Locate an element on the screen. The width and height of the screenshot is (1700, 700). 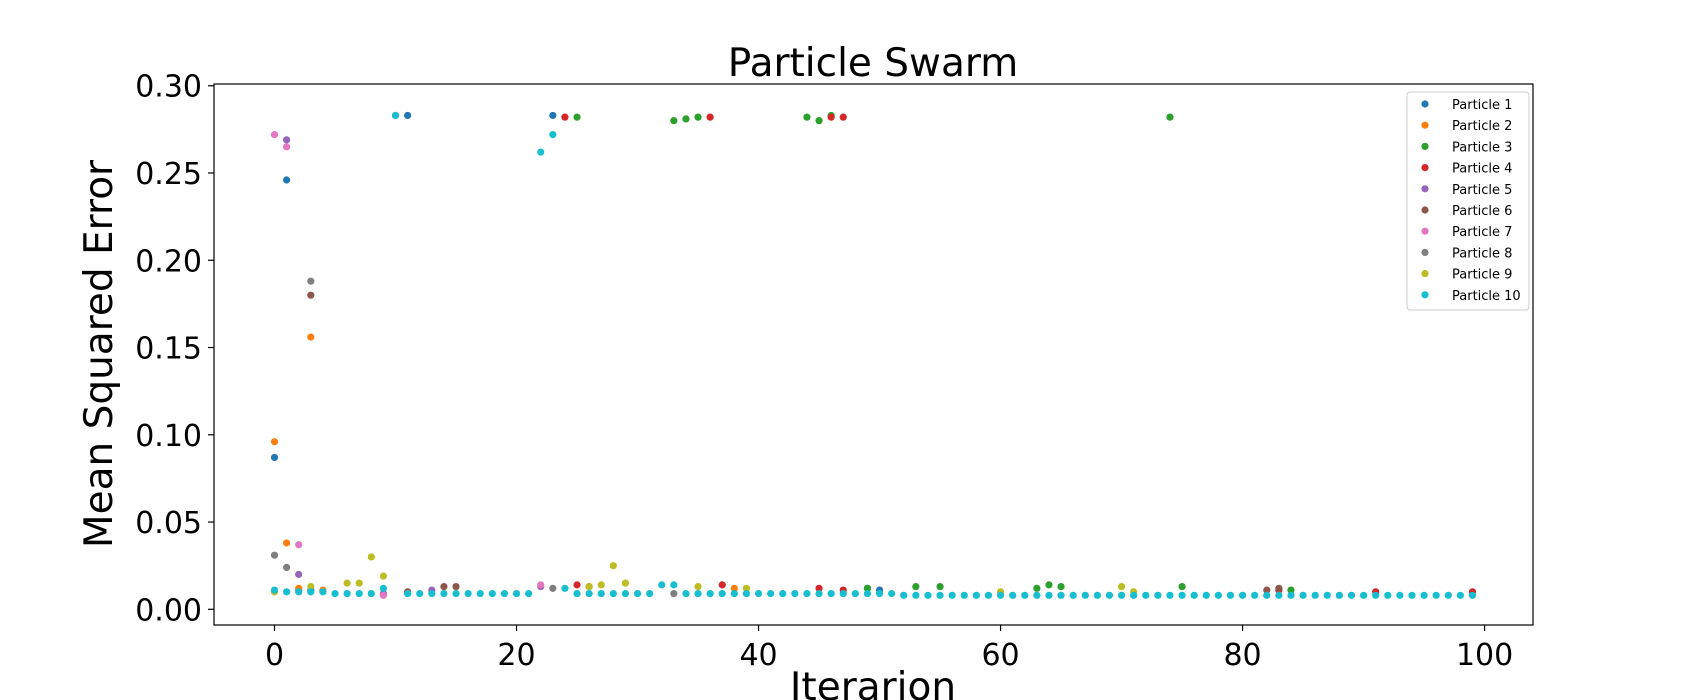
x-tick-label: 0 is located at coordinates (274, 655).